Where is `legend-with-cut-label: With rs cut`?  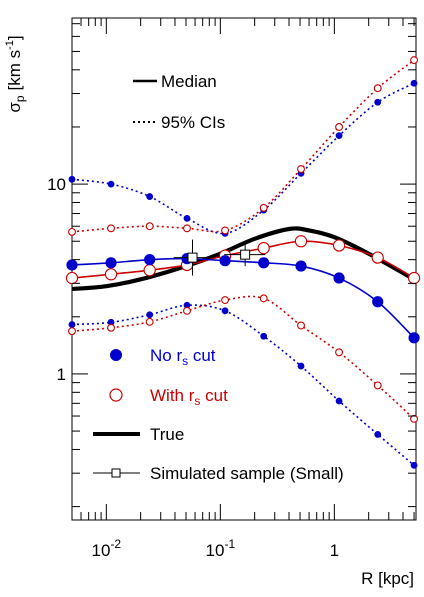 legend-with-cut-label: With rs cut is located at coordinates (189, 397).